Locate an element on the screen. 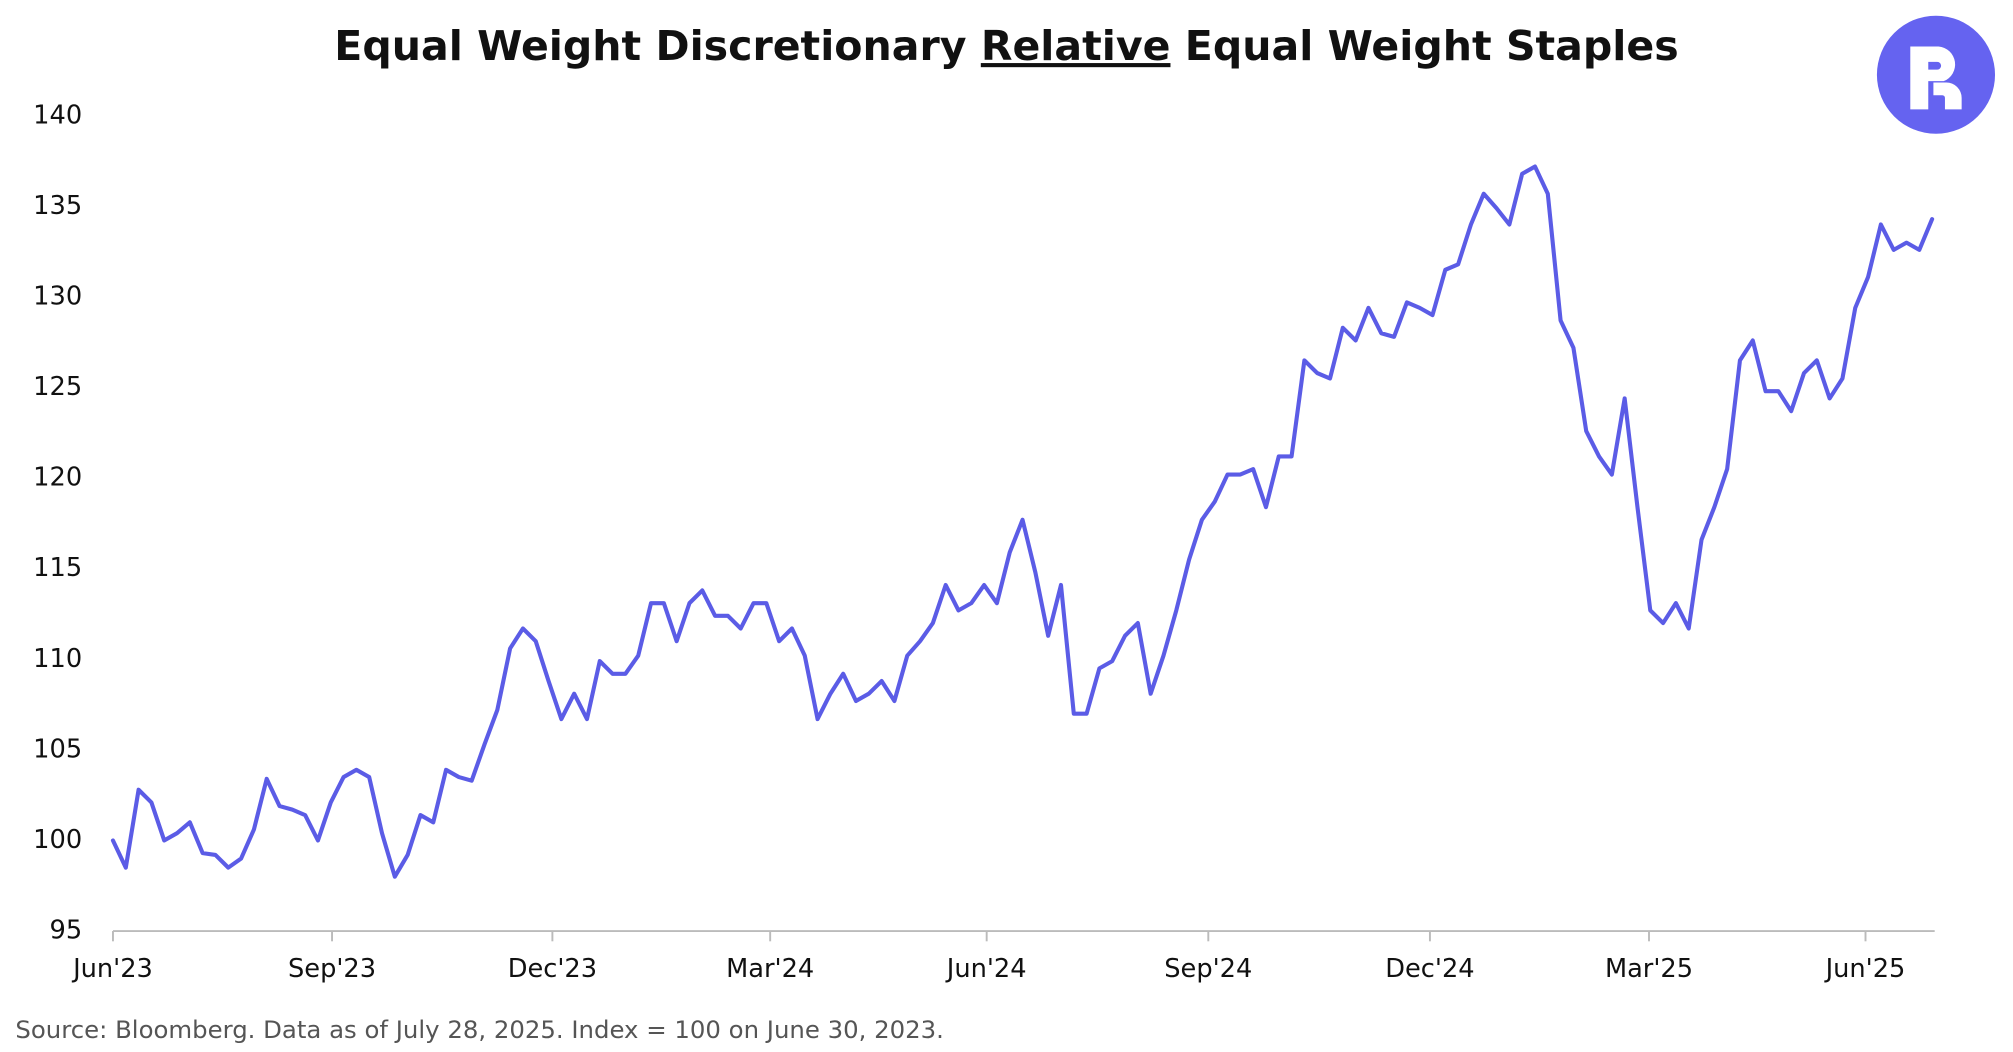 This screenshot has width=2013, height=1052. x-tick-label: Jun'23 is located at coordinates (112, 969).